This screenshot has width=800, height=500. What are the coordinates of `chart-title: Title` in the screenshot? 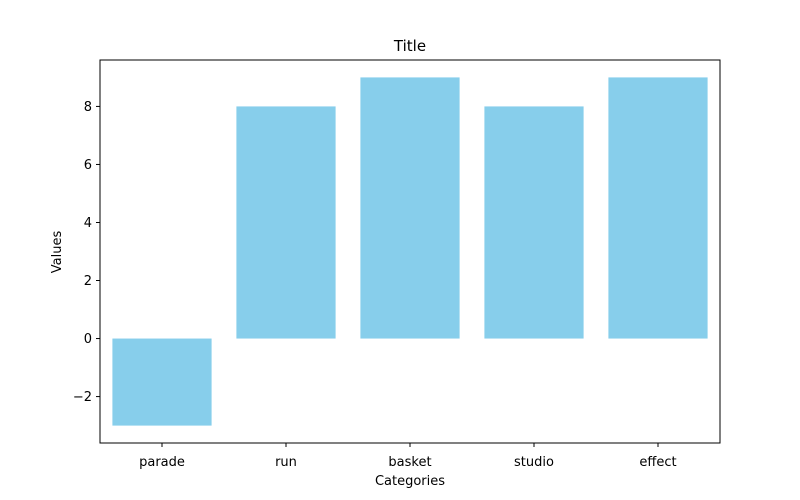 It's located at (409, 46).